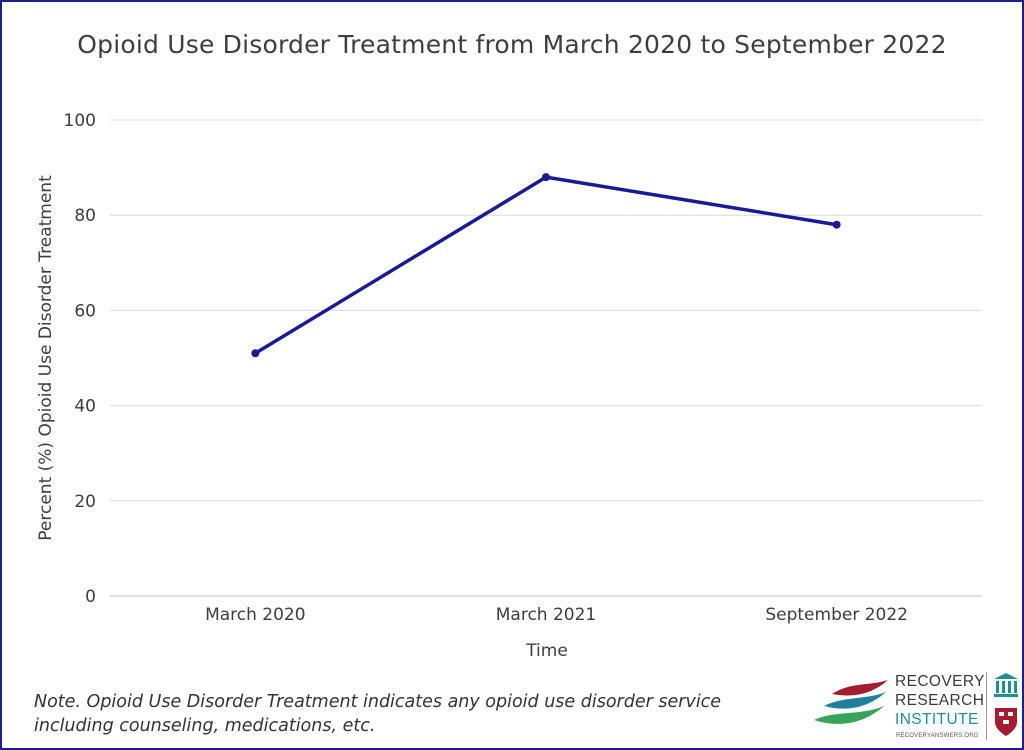  I want to click on swoosh-icon, so click(851, 702).